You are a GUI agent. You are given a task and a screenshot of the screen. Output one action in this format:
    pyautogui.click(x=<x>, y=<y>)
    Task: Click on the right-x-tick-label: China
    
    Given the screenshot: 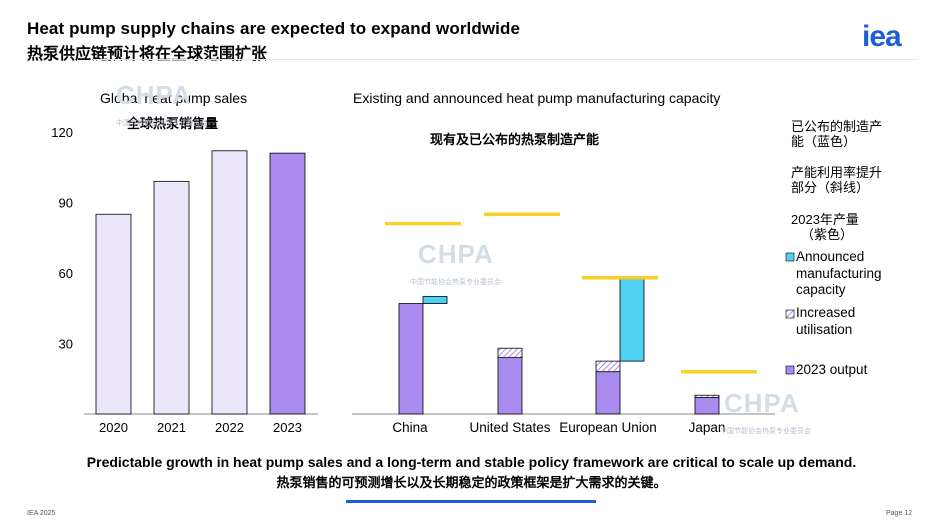 What is the action you would take?
    pyautogui.click(x=410, y=427)
    